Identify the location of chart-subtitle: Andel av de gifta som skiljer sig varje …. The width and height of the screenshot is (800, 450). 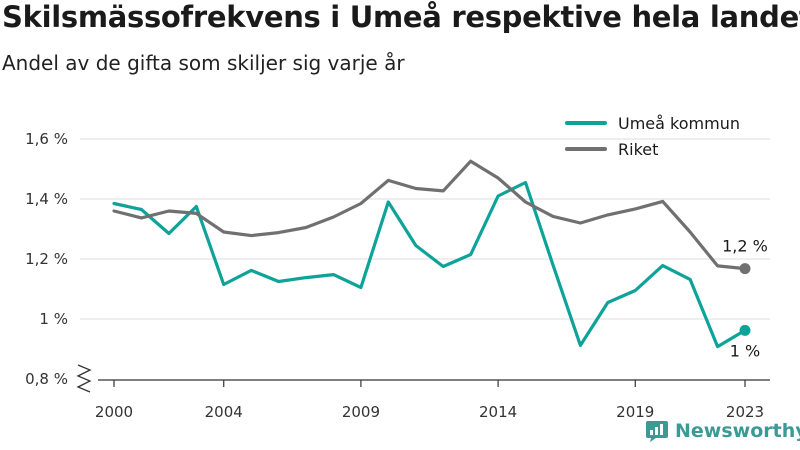
(203, 63).